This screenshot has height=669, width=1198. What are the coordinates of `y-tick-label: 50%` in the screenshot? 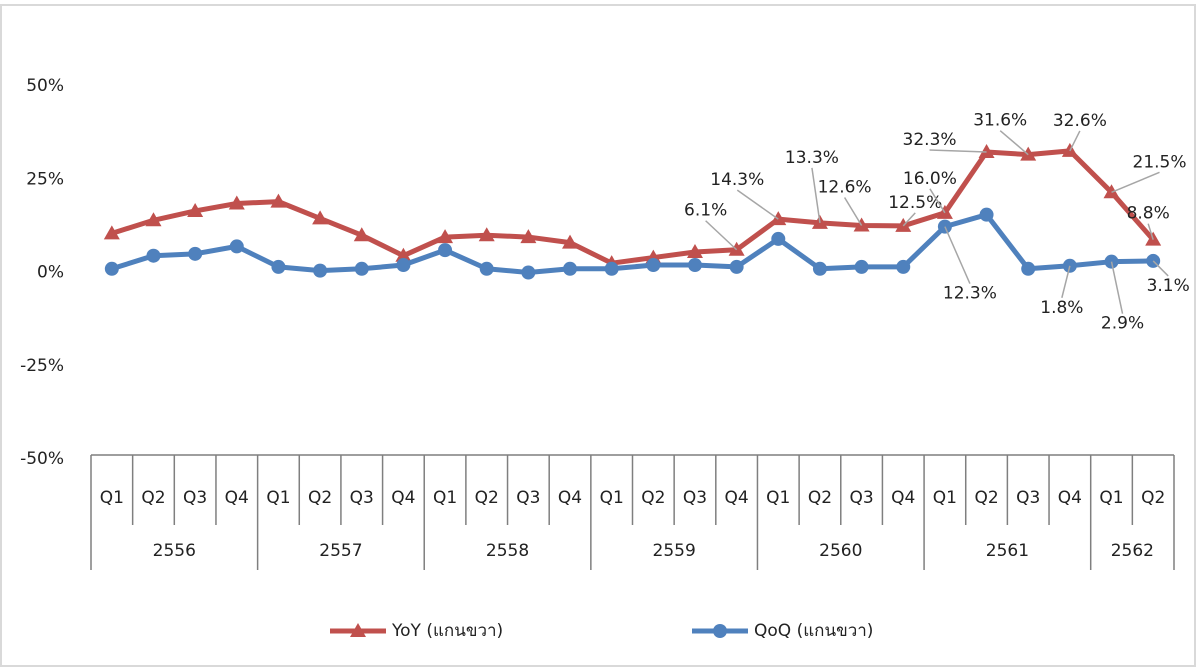 It's located at (45, 86).